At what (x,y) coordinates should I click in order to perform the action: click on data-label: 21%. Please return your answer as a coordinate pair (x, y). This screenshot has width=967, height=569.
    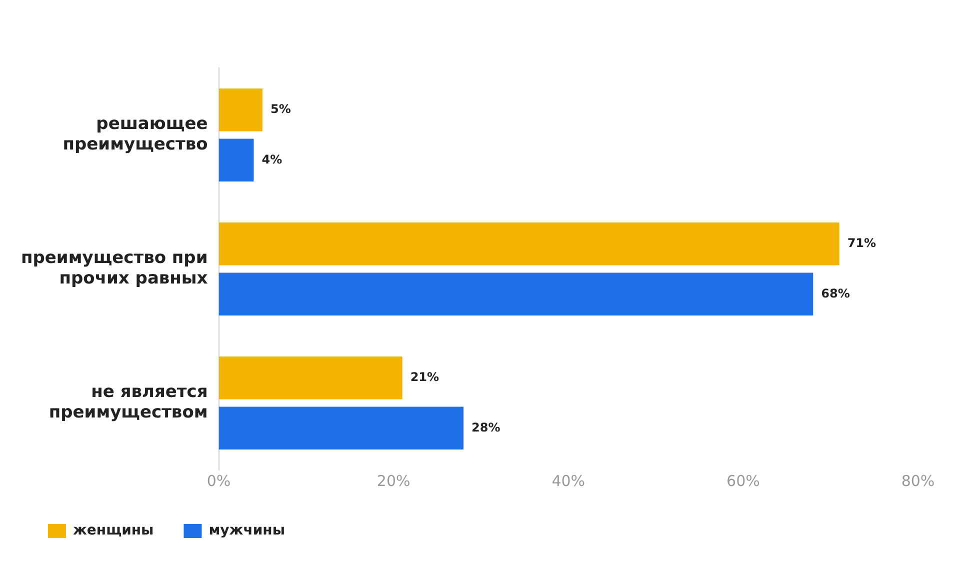
    Looking at the image, I should click on (425, 377).